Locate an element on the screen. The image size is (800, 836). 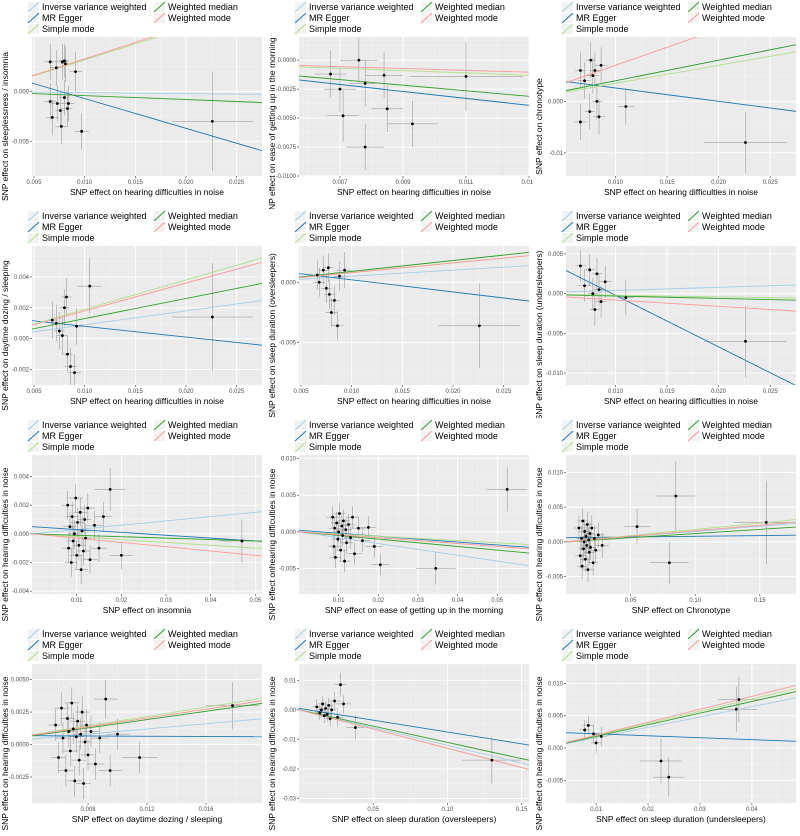
plot-background is located at coordinates (681, 315).